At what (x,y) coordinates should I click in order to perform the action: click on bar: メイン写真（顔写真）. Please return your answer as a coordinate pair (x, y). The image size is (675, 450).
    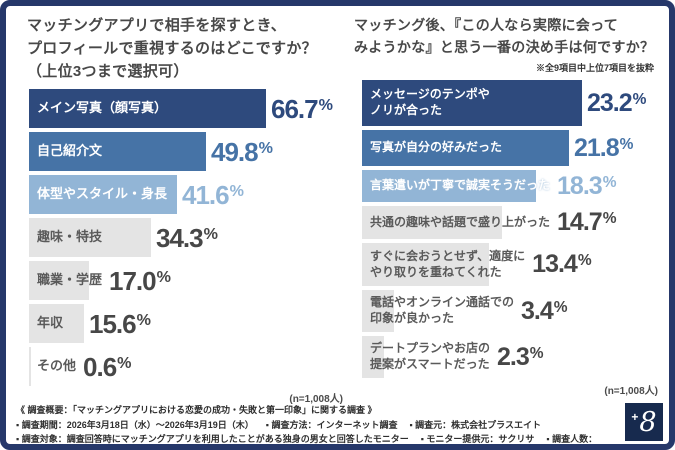
    Looking at the image, I should click on (147, 108).